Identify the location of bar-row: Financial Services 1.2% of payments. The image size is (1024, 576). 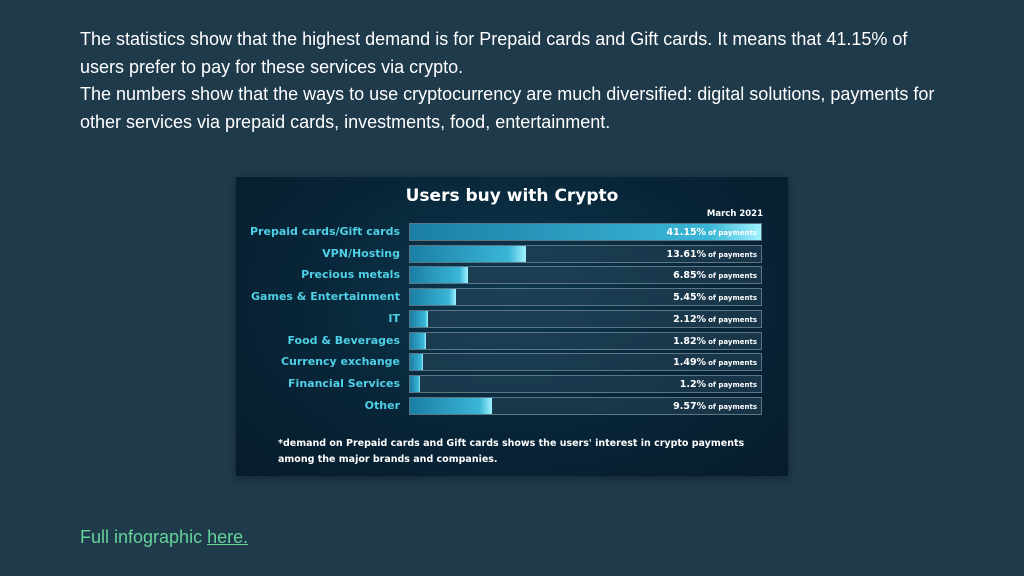
(512, 384).